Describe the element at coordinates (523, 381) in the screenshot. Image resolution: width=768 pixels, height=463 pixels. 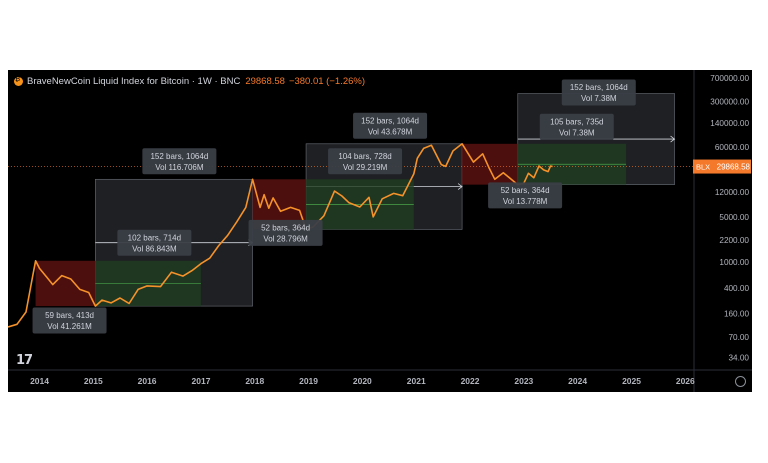
I see `x-tick-label: 2023` at that location.